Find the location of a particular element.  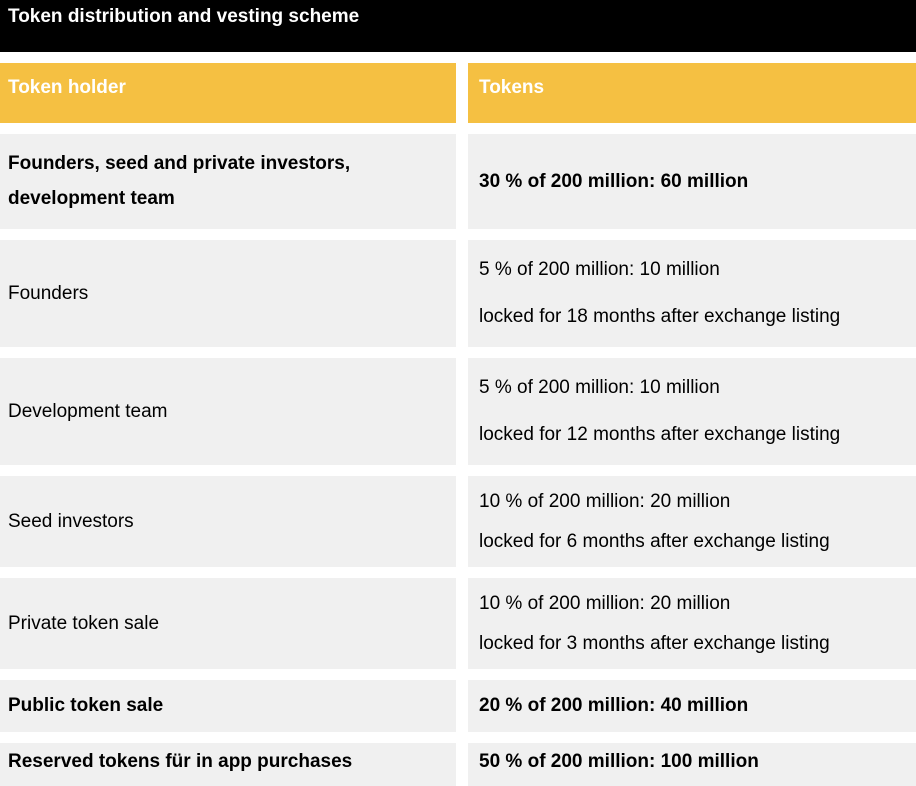

page-title: Token distribution and vesting scheme is located at coordinates (184, 16).